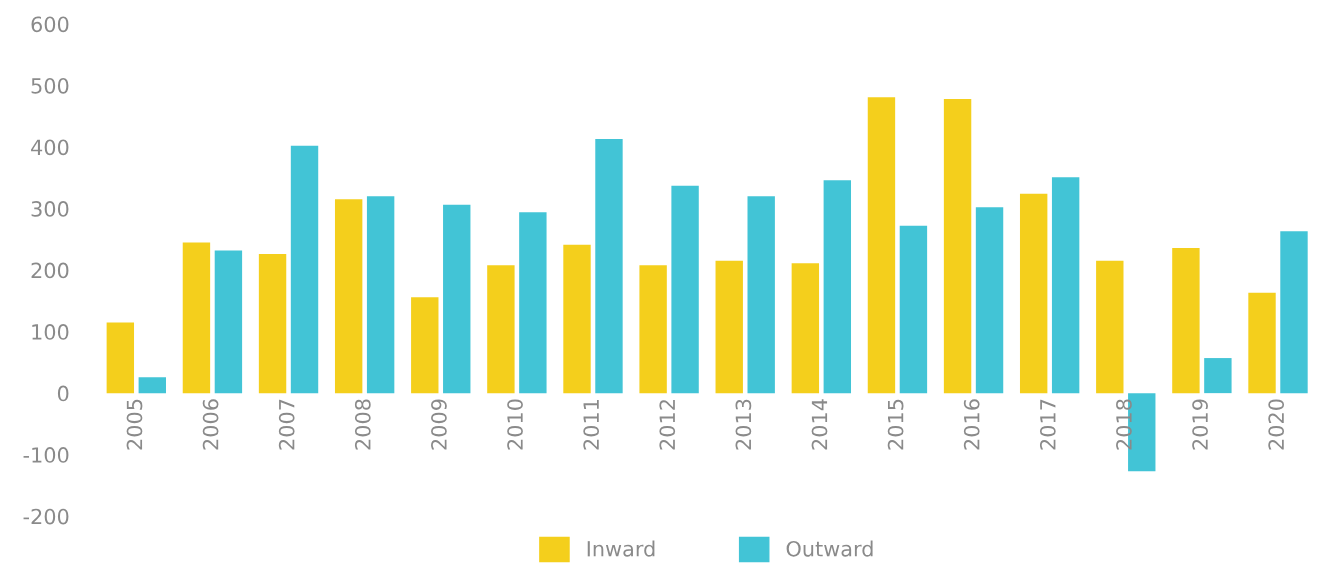 The image size is (1333, 571). I want to click on x-tick-label: 2017, so click(1047, 424).